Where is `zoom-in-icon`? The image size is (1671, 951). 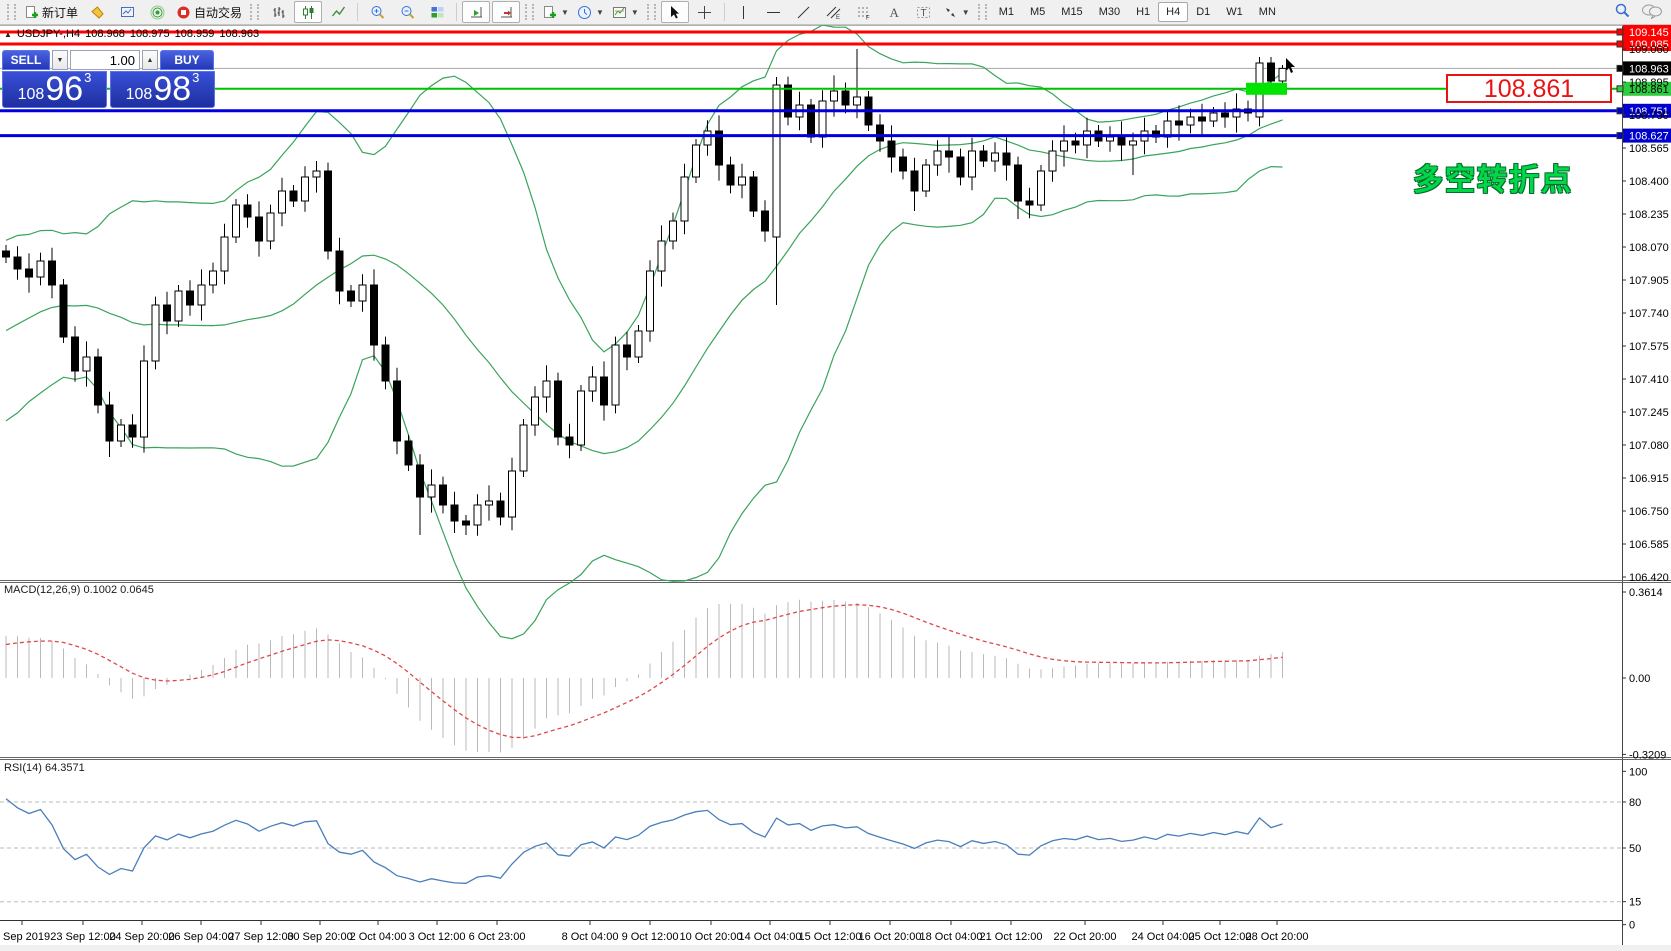 zoom-in-icon is located at coordinates (377, 12).